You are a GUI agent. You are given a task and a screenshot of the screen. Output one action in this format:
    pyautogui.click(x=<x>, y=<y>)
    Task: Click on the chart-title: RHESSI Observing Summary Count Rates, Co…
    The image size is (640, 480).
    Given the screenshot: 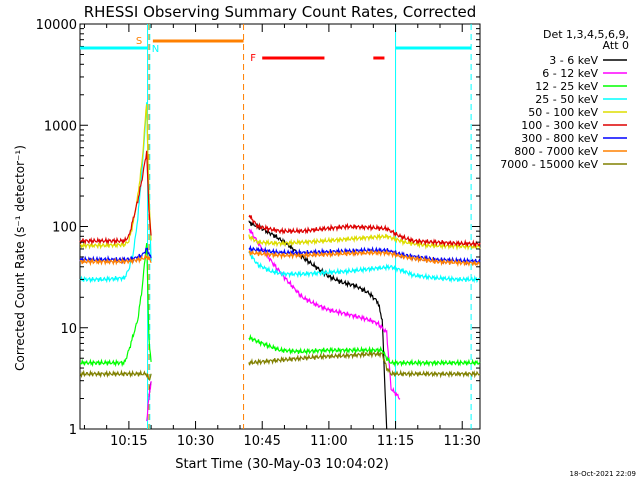 What is the action you would take?
    pyautogui.click(x=280, y=12)
    